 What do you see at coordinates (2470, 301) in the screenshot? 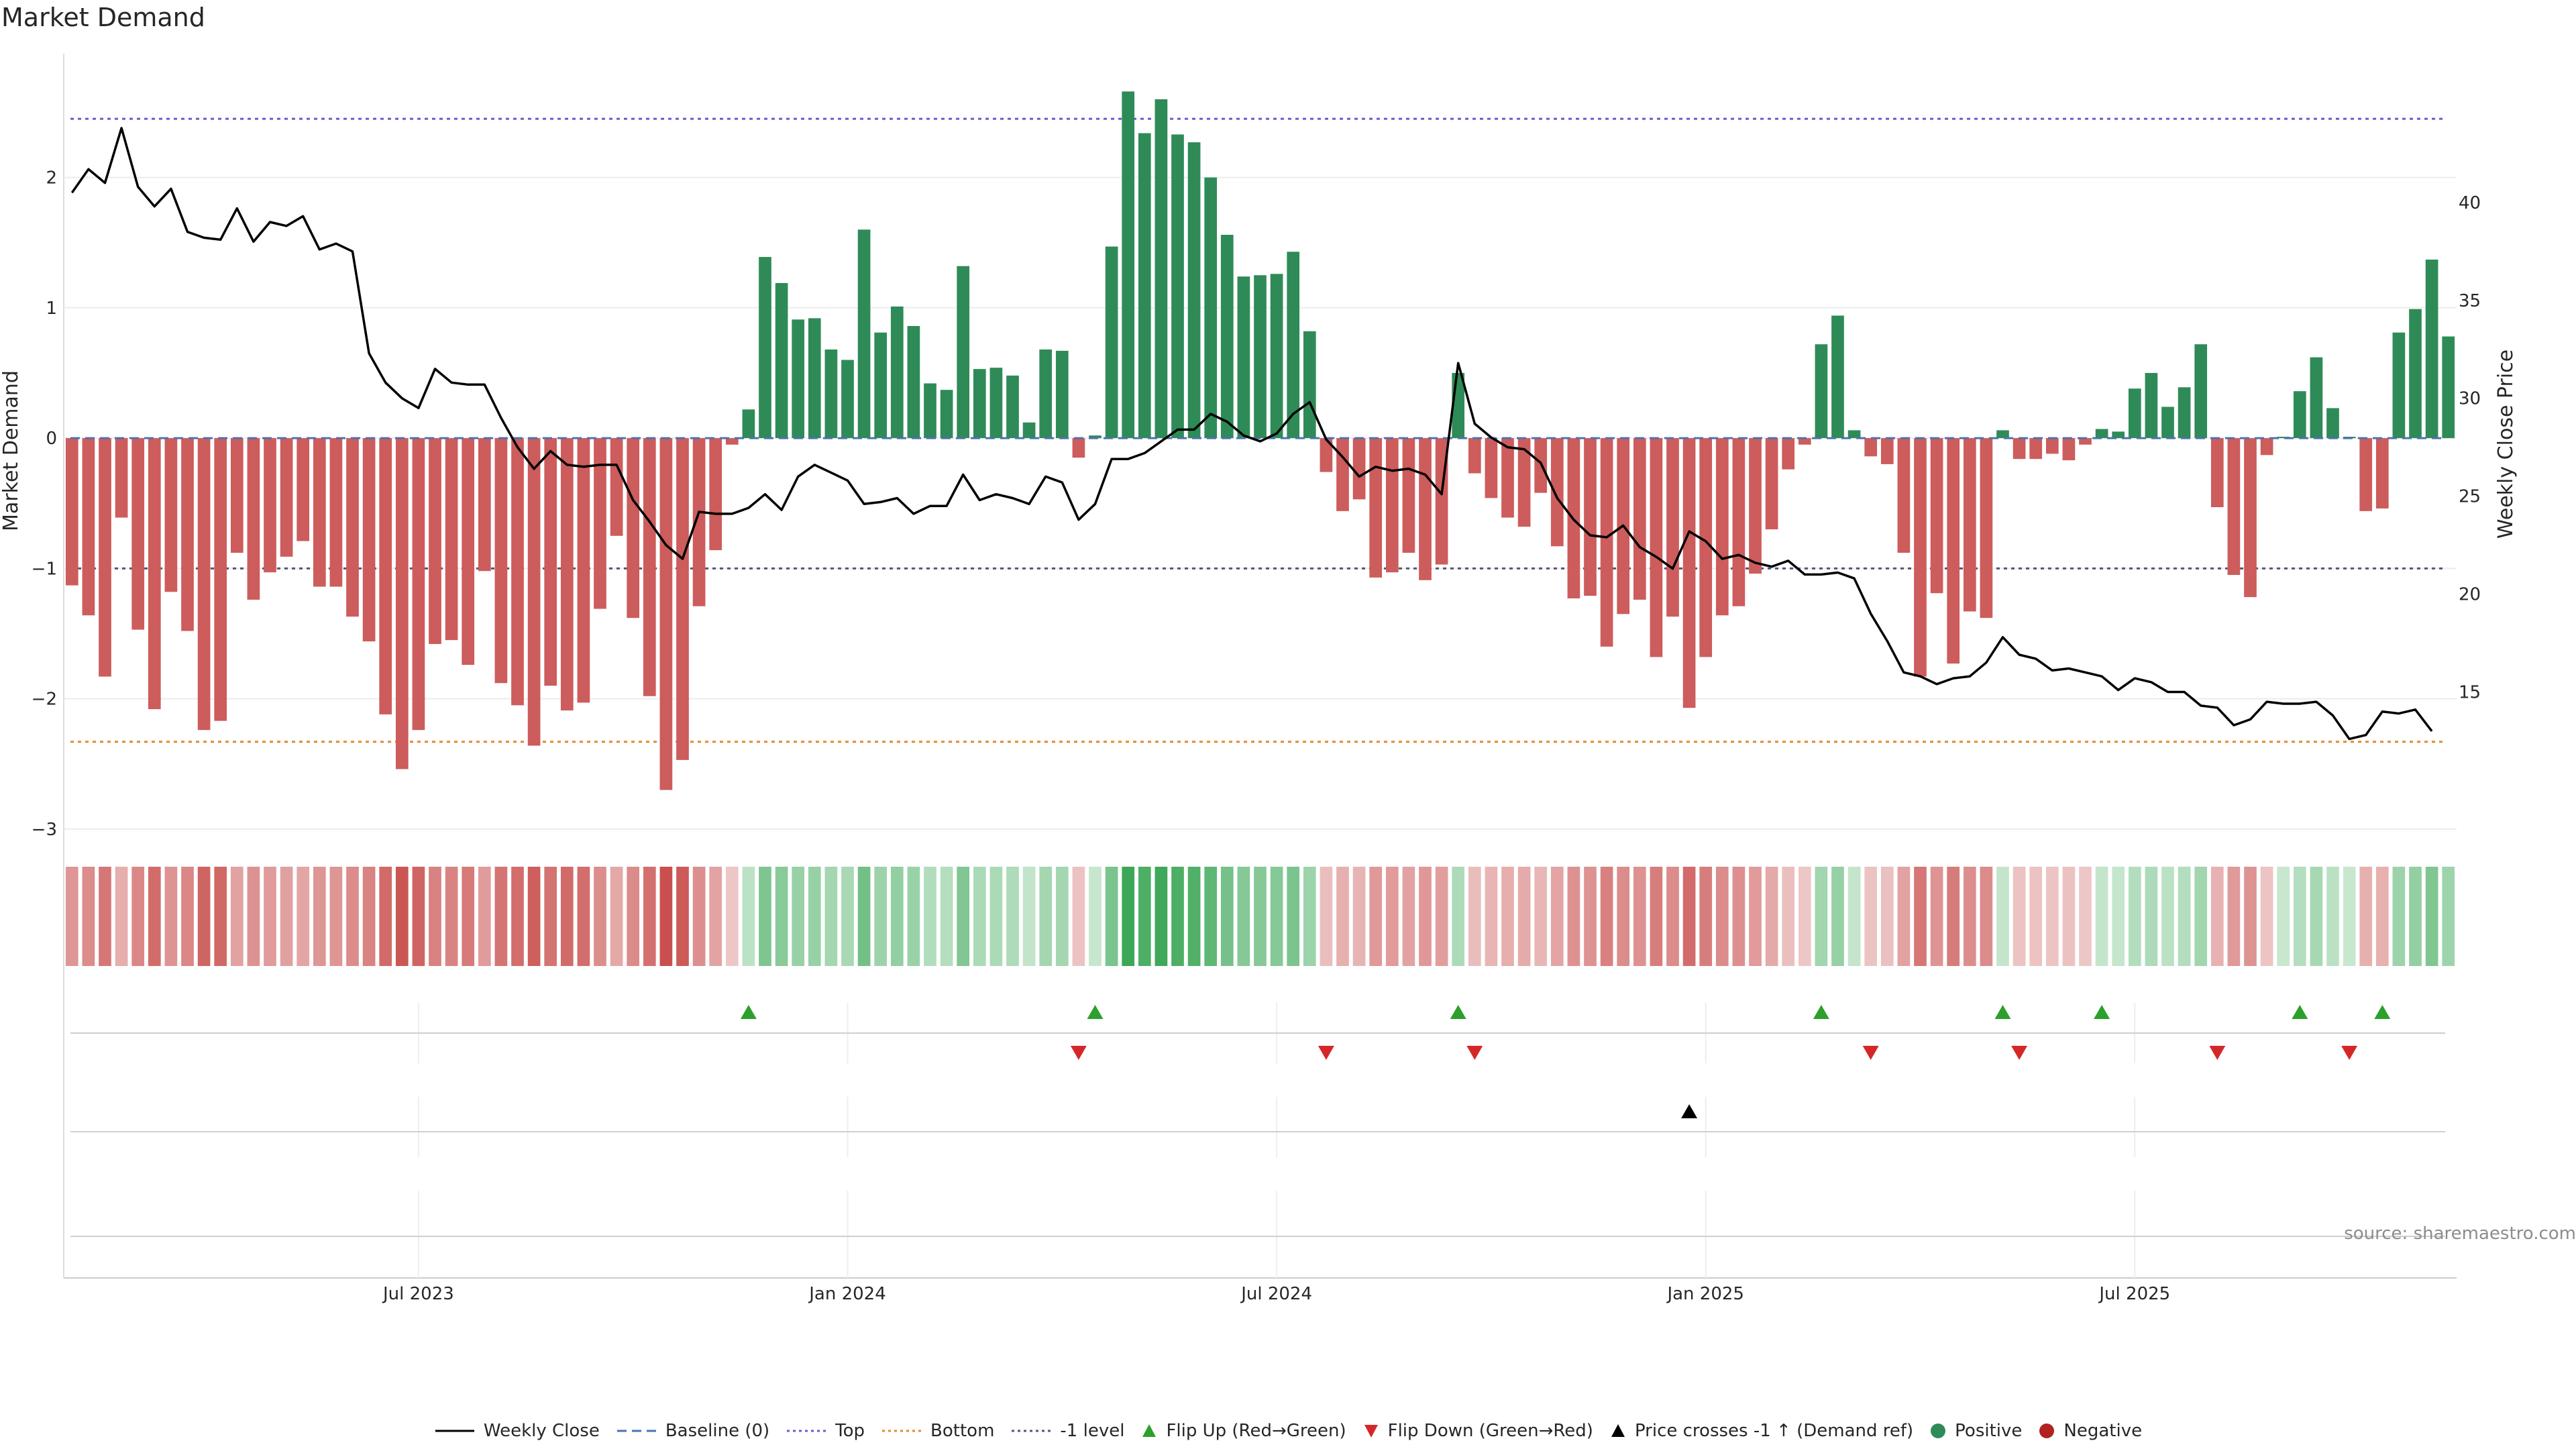
I see `y2-tick-label: 35` at bounding box center [2470, 301].